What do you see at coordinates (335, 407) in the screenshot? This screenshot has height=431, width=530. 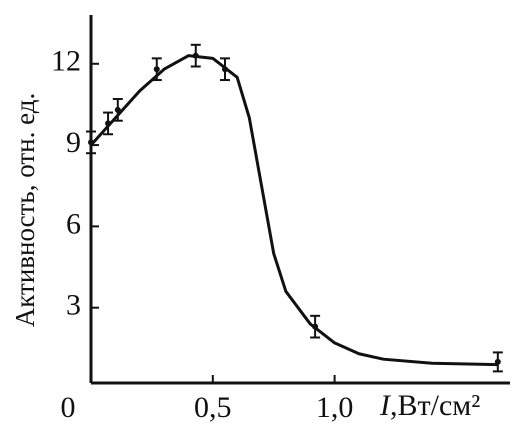 I see `x-tick-label: 1,0` at bounding box center [335, 407].